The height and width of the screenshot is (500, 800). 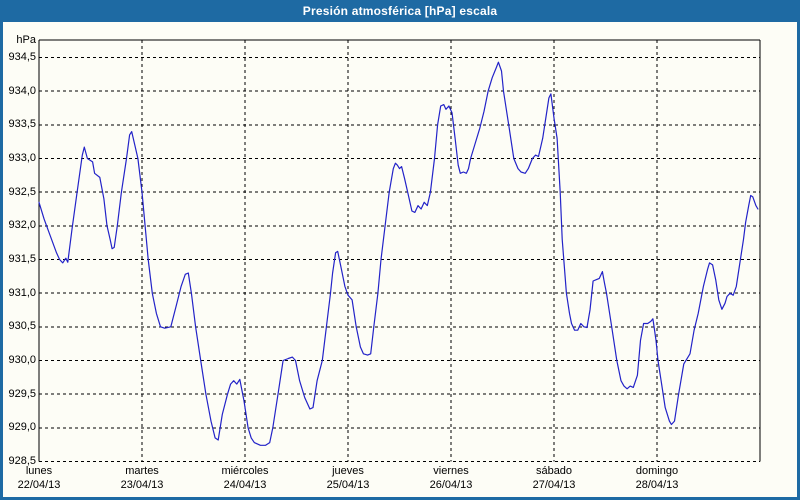 I want to click on x-axis-day-label: martes 23/04/13, so click(x=142, y=478).